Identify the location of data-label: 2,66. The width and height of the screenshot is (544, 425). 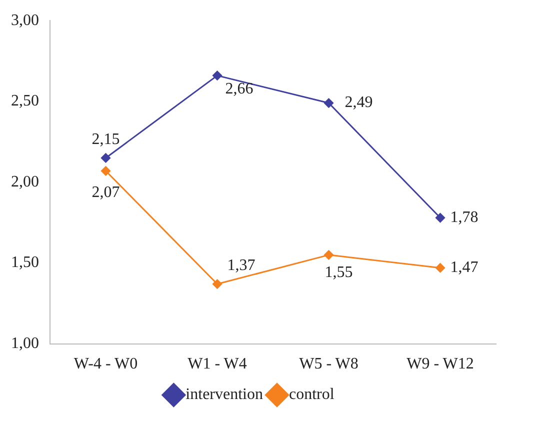
(239, 89).